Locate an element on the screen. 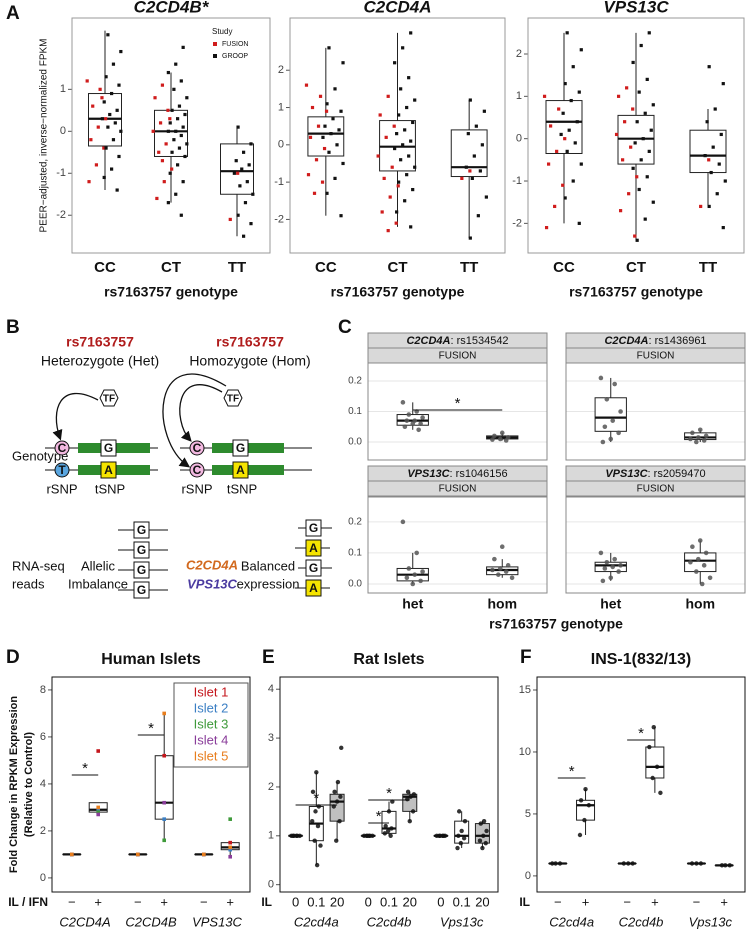 This screenshot has height=937, width=747. plot-frame is located at coordinates (457, 545).